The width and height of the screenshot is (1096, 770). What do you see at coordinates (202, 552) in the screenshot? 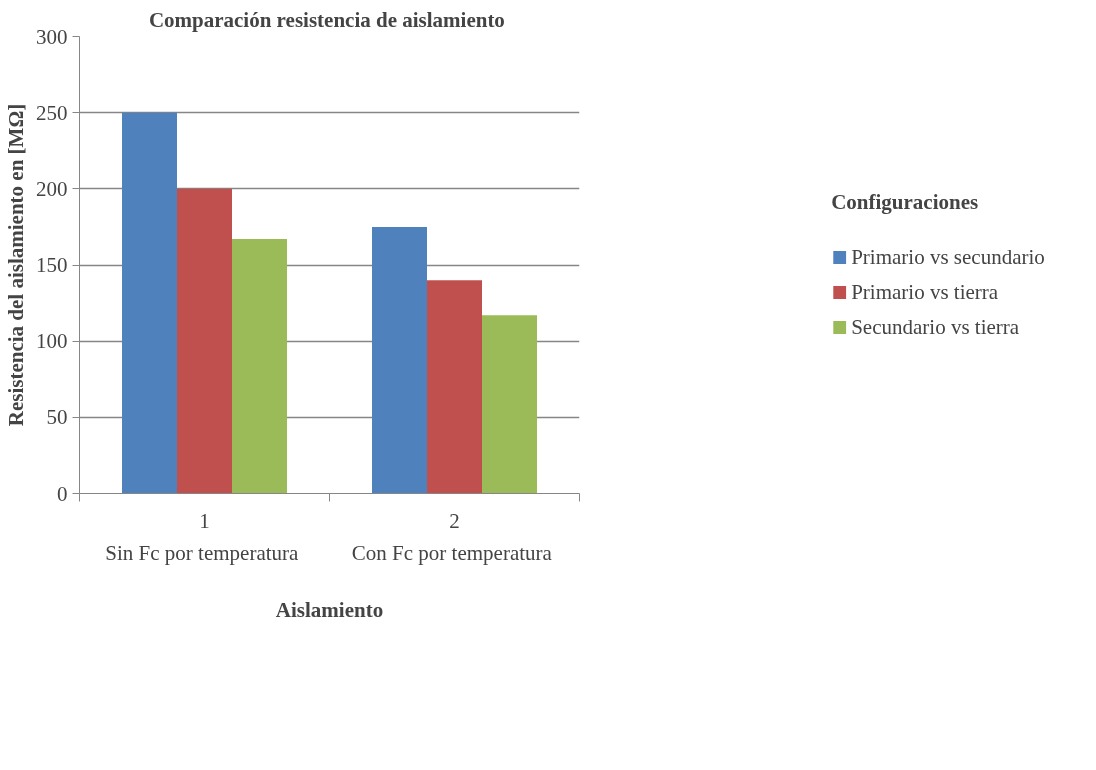
I see `text: Sin Fc por temperatura` at bounding box center [202, 552].